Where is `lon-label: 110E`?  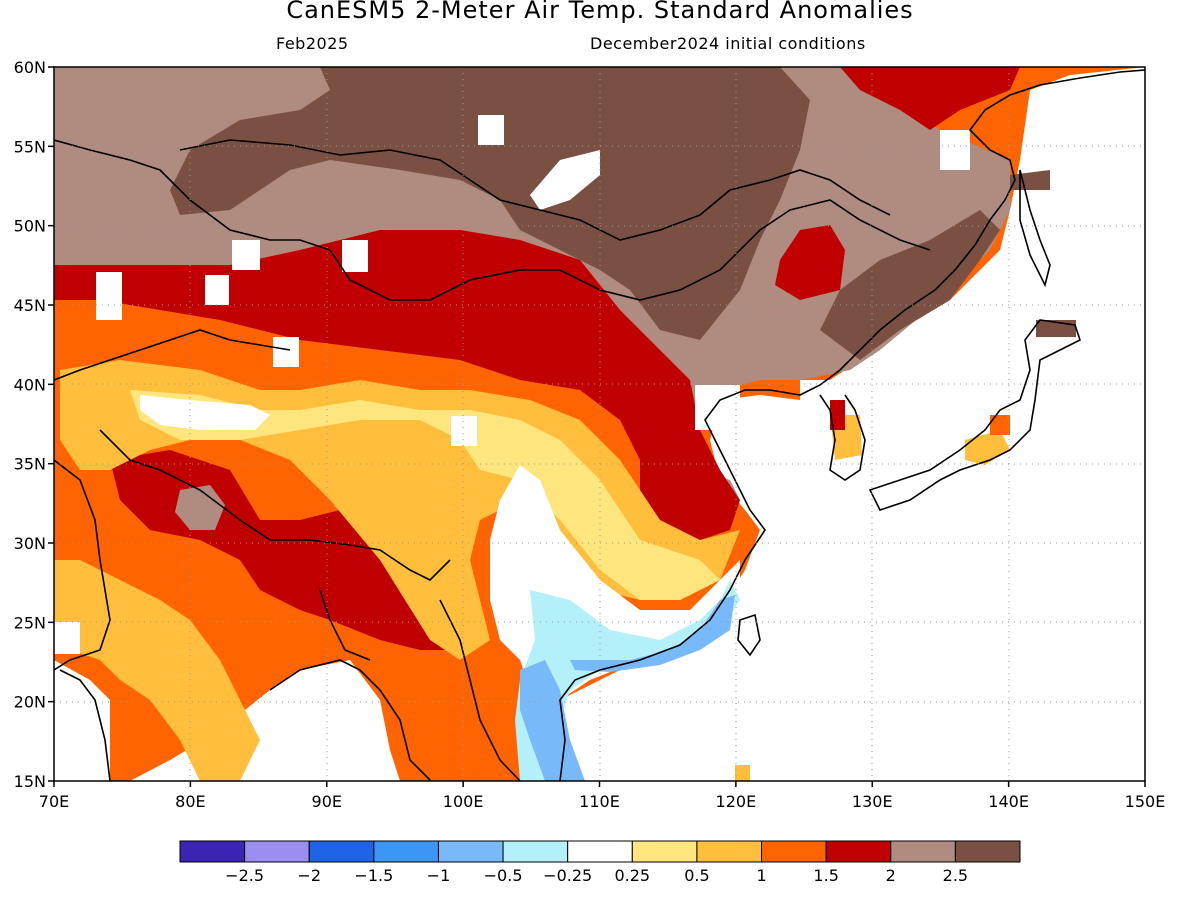 lon-label: 110E is located at coordinates (599, 801).